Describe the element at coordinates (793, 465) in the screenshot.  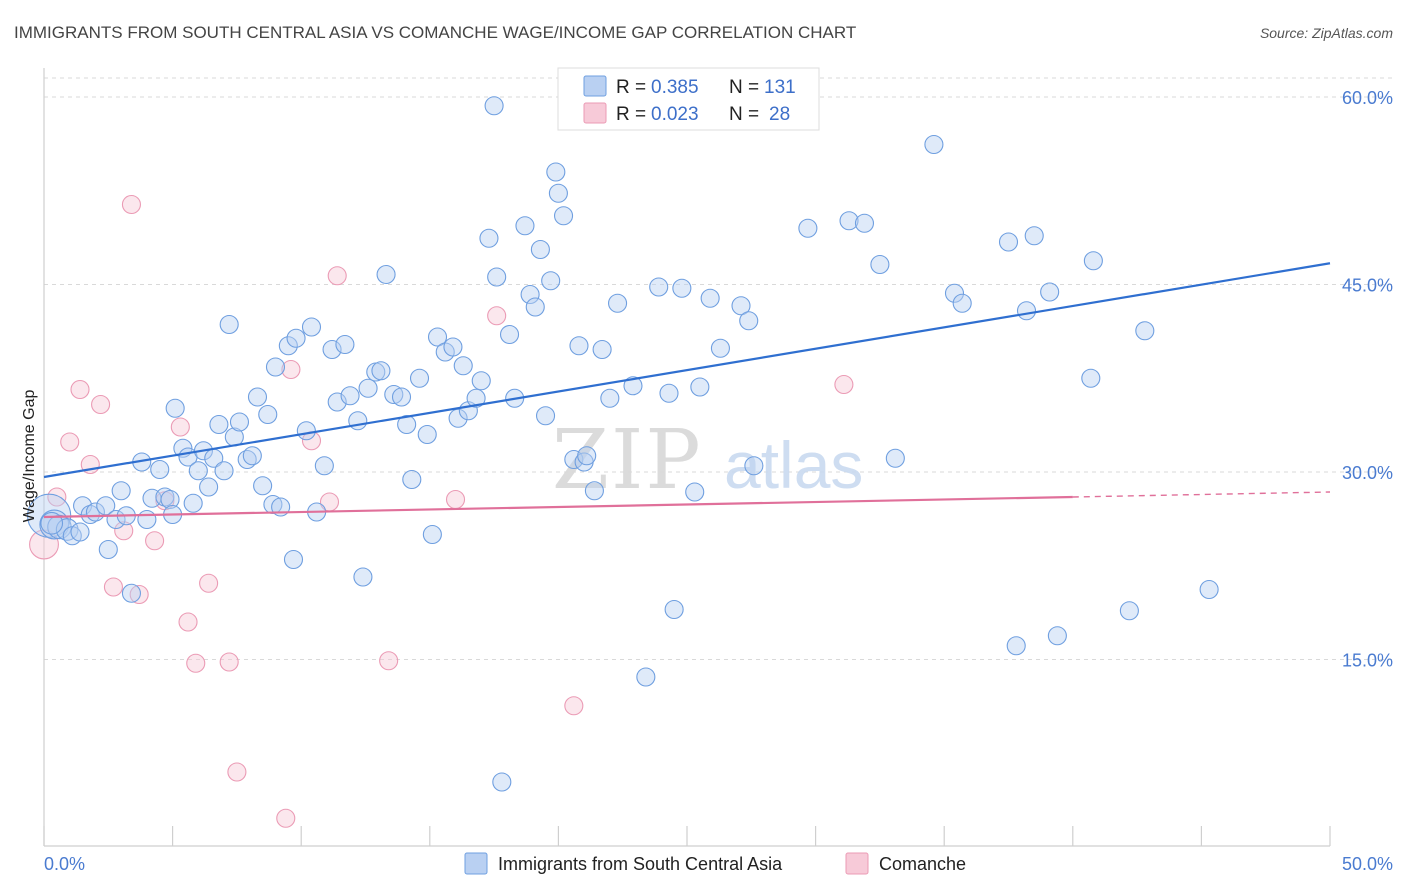
I see `watermark-atlas: atlas` at that location.